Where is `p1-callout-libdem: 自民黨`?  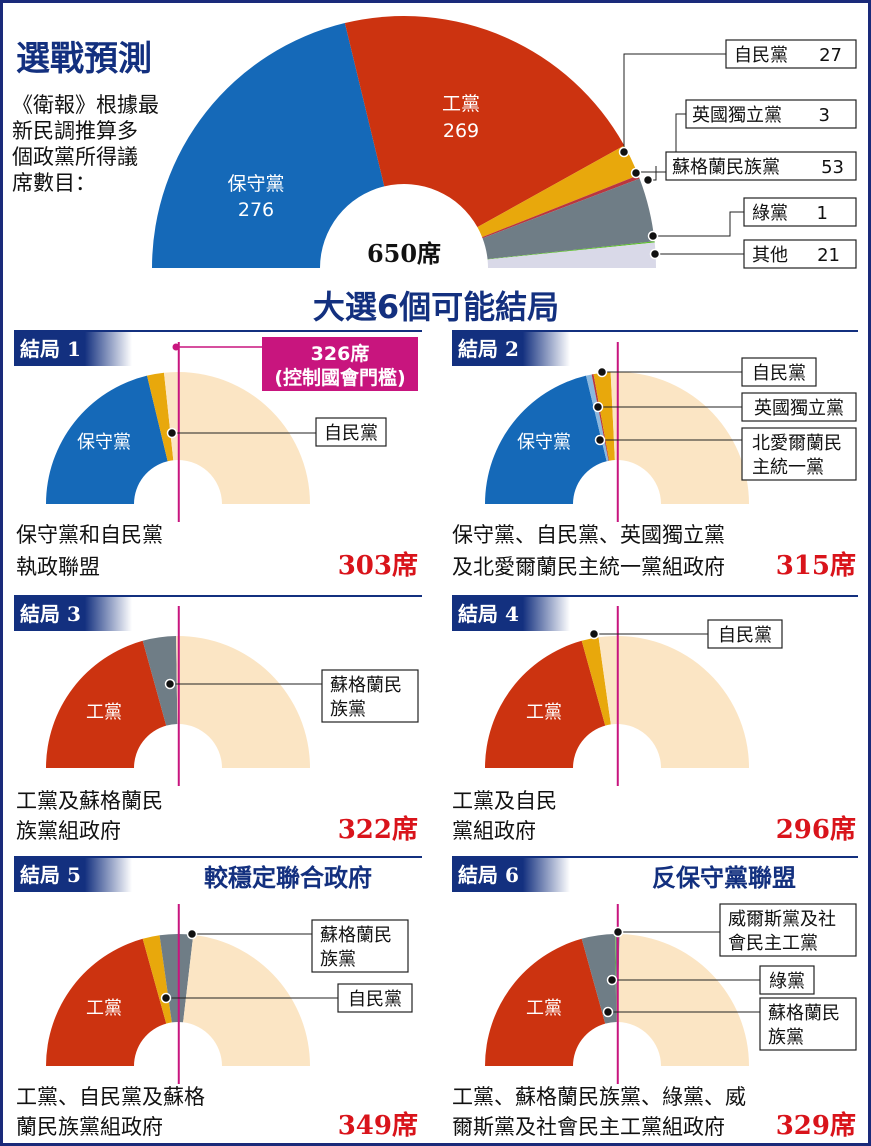
p1-callout-libdem: 自民黨 is located at coordinates (351, 432).